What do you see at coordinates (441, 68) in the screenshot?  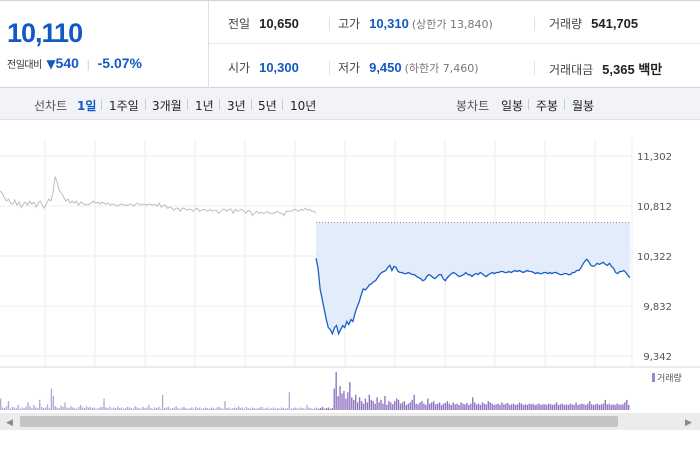 I see `lower-limit: (하한가 7,460)` at bounding box center [441, 68].